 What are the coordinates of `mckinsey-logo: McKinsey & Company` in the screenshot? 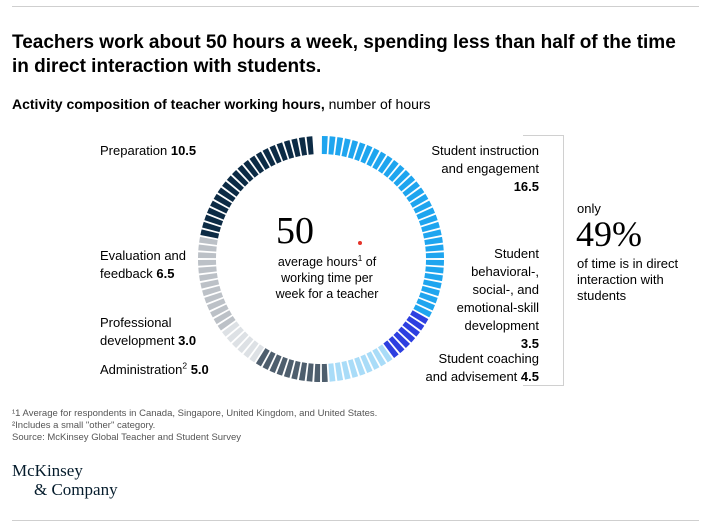 It's located at (65, 480).